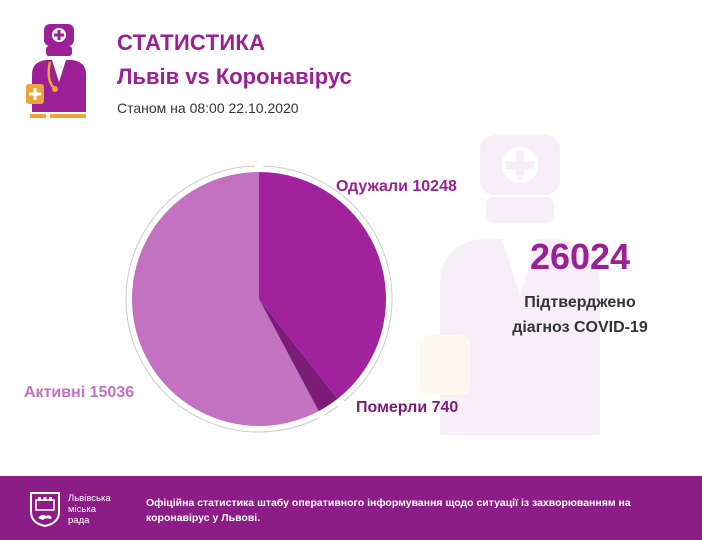  I want to click on leader-active, so click(222, 299).